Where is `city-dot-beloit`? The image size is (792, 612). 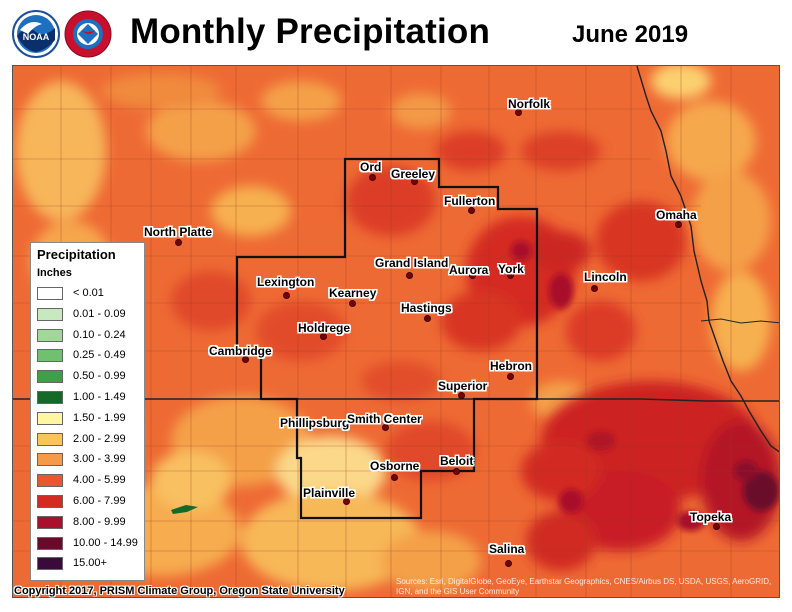
city-dot-beloit is located at coordinates (456, 471).